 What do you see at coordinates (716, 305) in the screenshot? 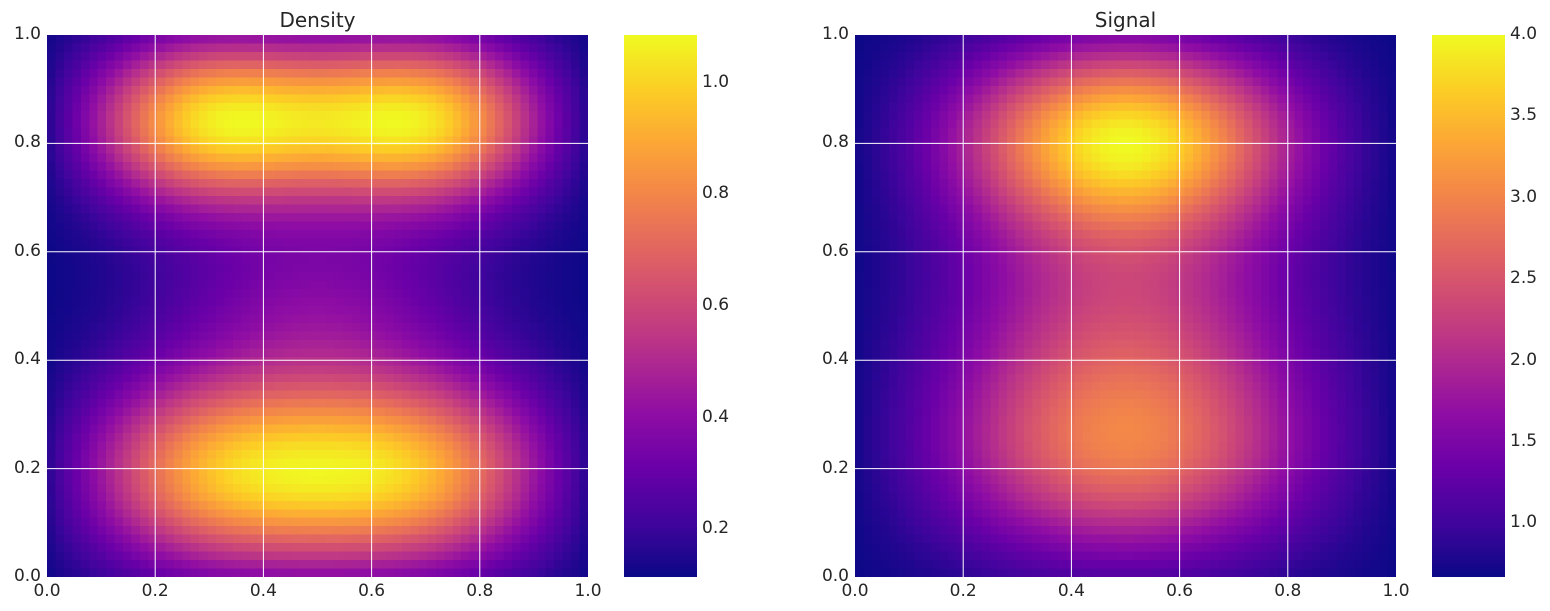
I see `colorbar-tick-label: 0.6` at bounding box center [716, 305].